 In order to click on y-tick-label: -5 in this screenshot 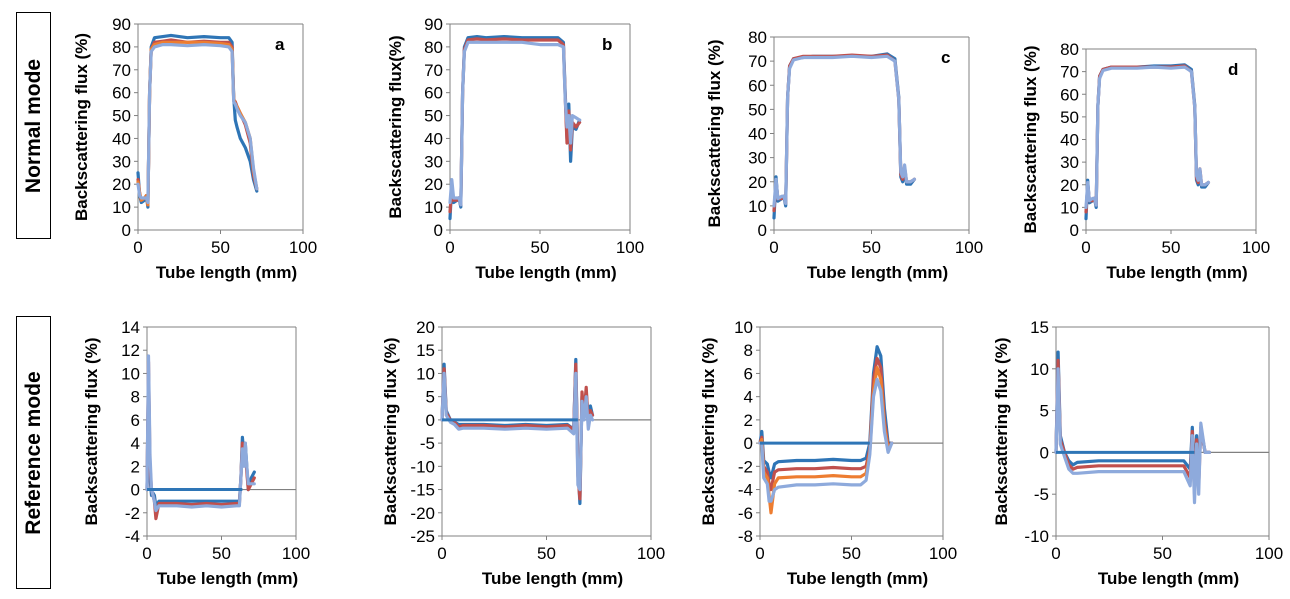, I will do `click(1041, 494)`.